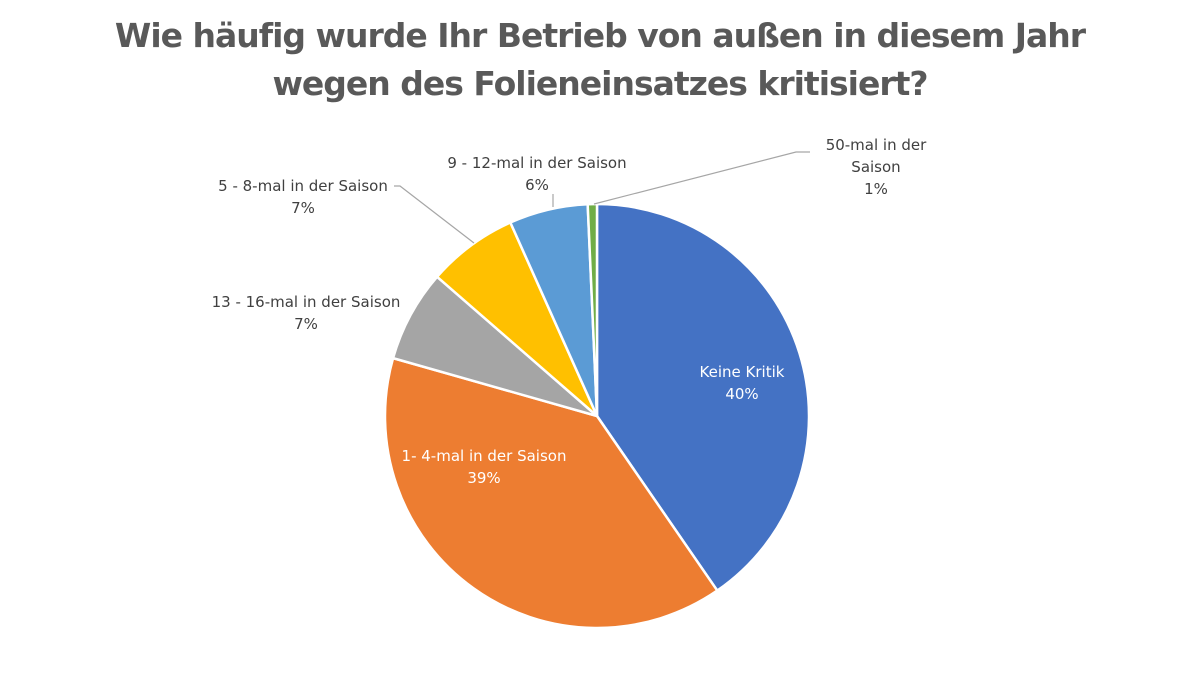  Describe the element at coordinates (600, 83) in the screenshot. I see `chart-title-line-2: wegen des Folieneinsatzes kritisiert?` at that location.